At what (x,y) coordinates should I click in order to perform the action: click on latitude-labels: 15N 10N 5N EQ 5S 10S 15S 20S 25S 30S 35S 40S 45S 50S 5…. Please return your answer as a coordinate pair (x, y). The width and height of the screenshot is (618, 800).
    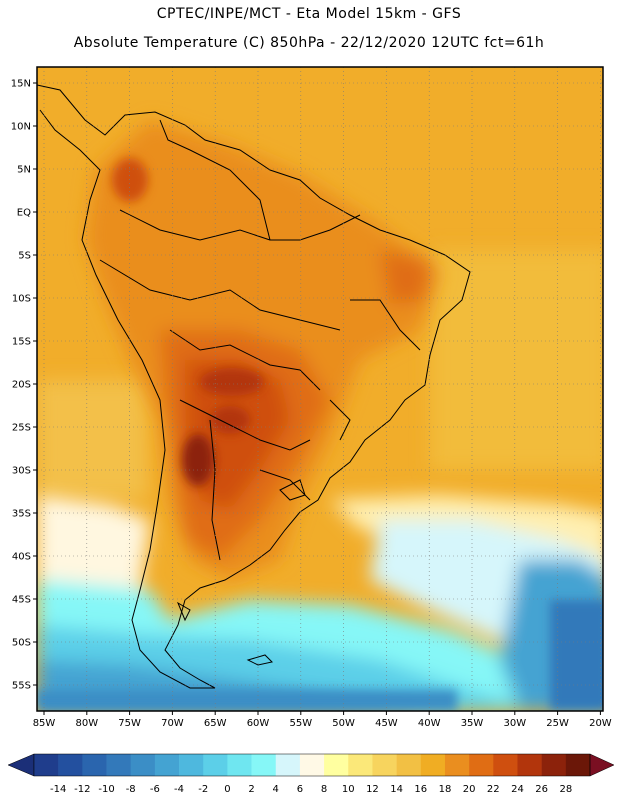
    Looking at the image, I should click on (24, 385).